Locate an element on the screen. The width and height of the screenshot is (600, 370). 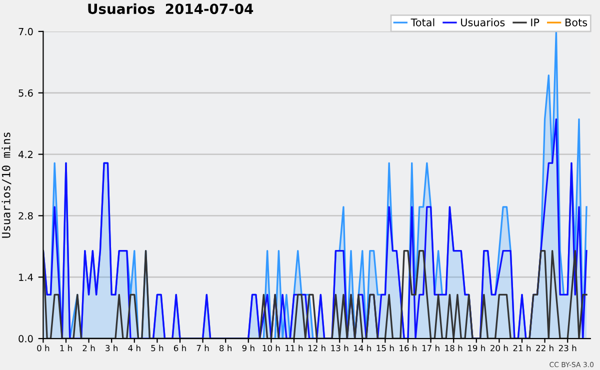
y-tick-label: 0.0 is located at coordinates (25, 338).